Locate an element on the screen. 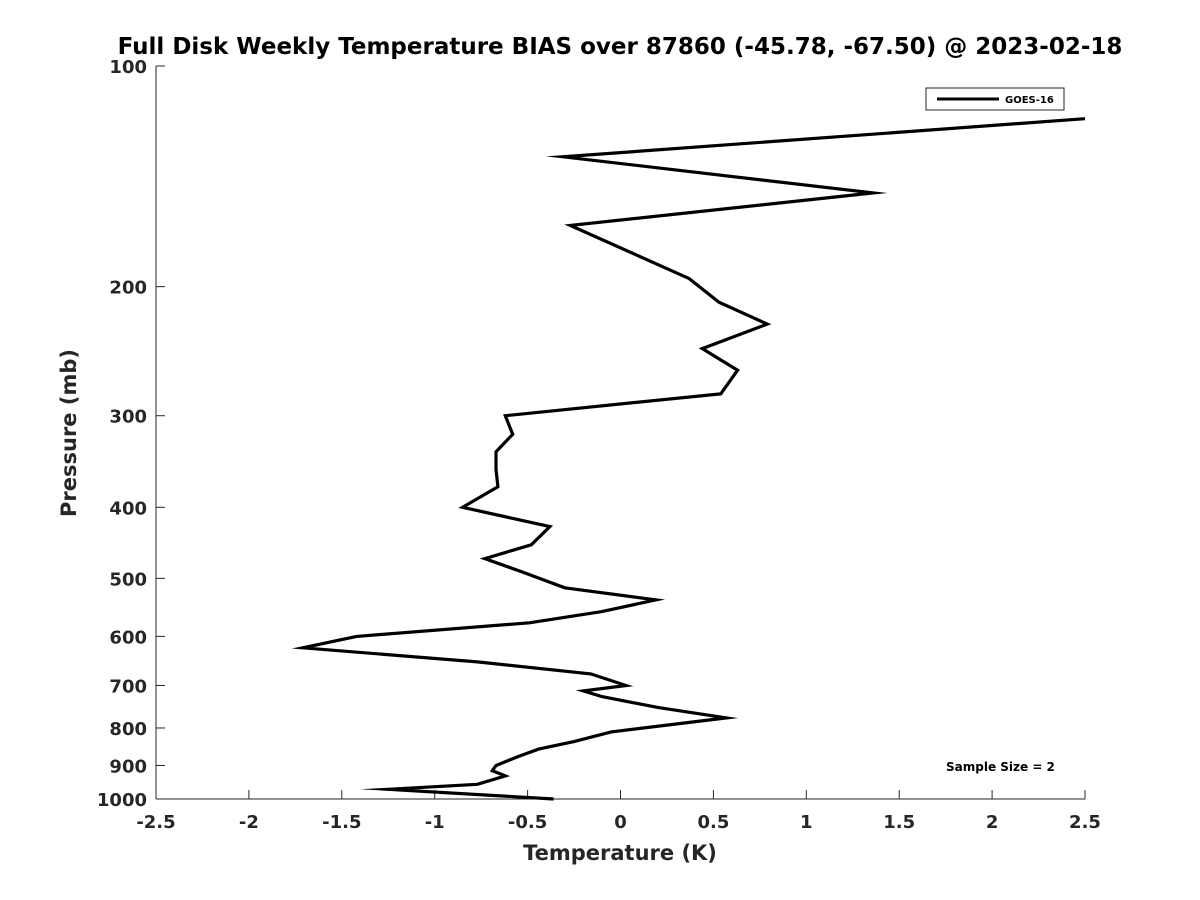 This screenshot has width=1200, height=900. y-tick-label: 800 is located at coordinates (128, 729).